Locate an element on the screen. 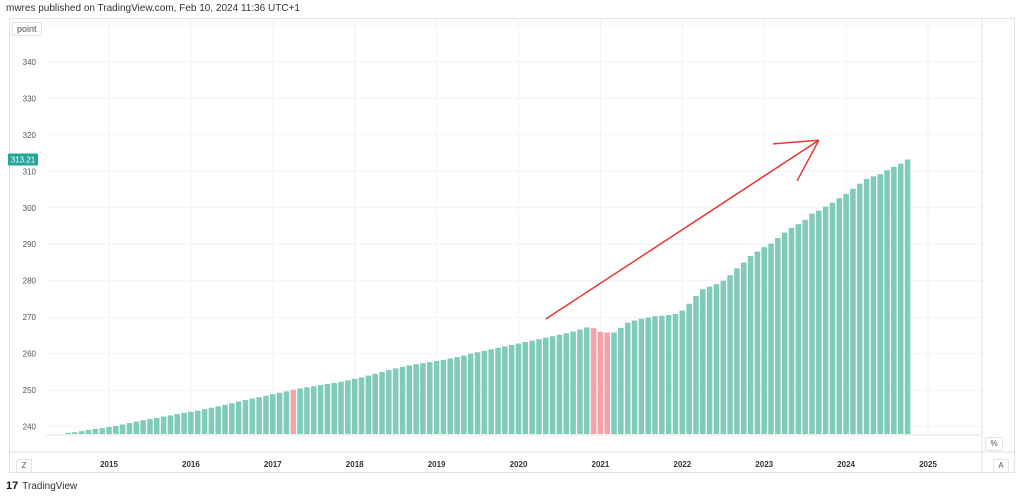  last-value-text: 313.21 is located at coordinates (23, 160).